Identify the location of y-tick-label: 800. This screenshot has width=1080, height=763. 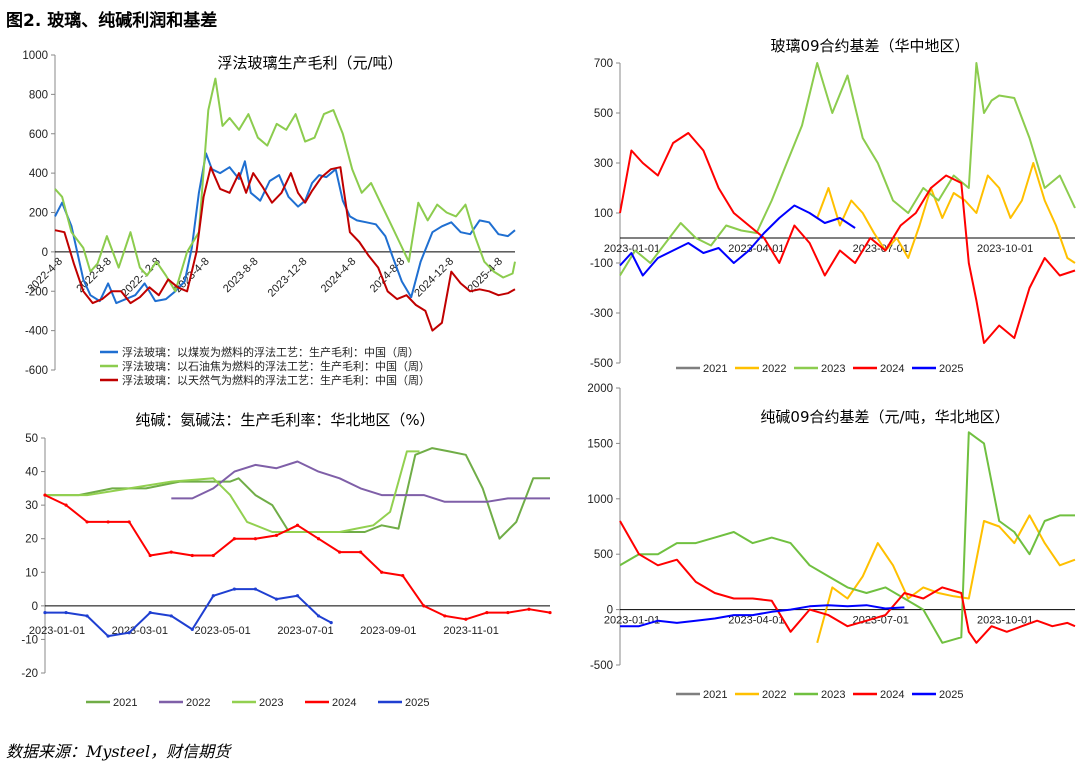
(38, 95).